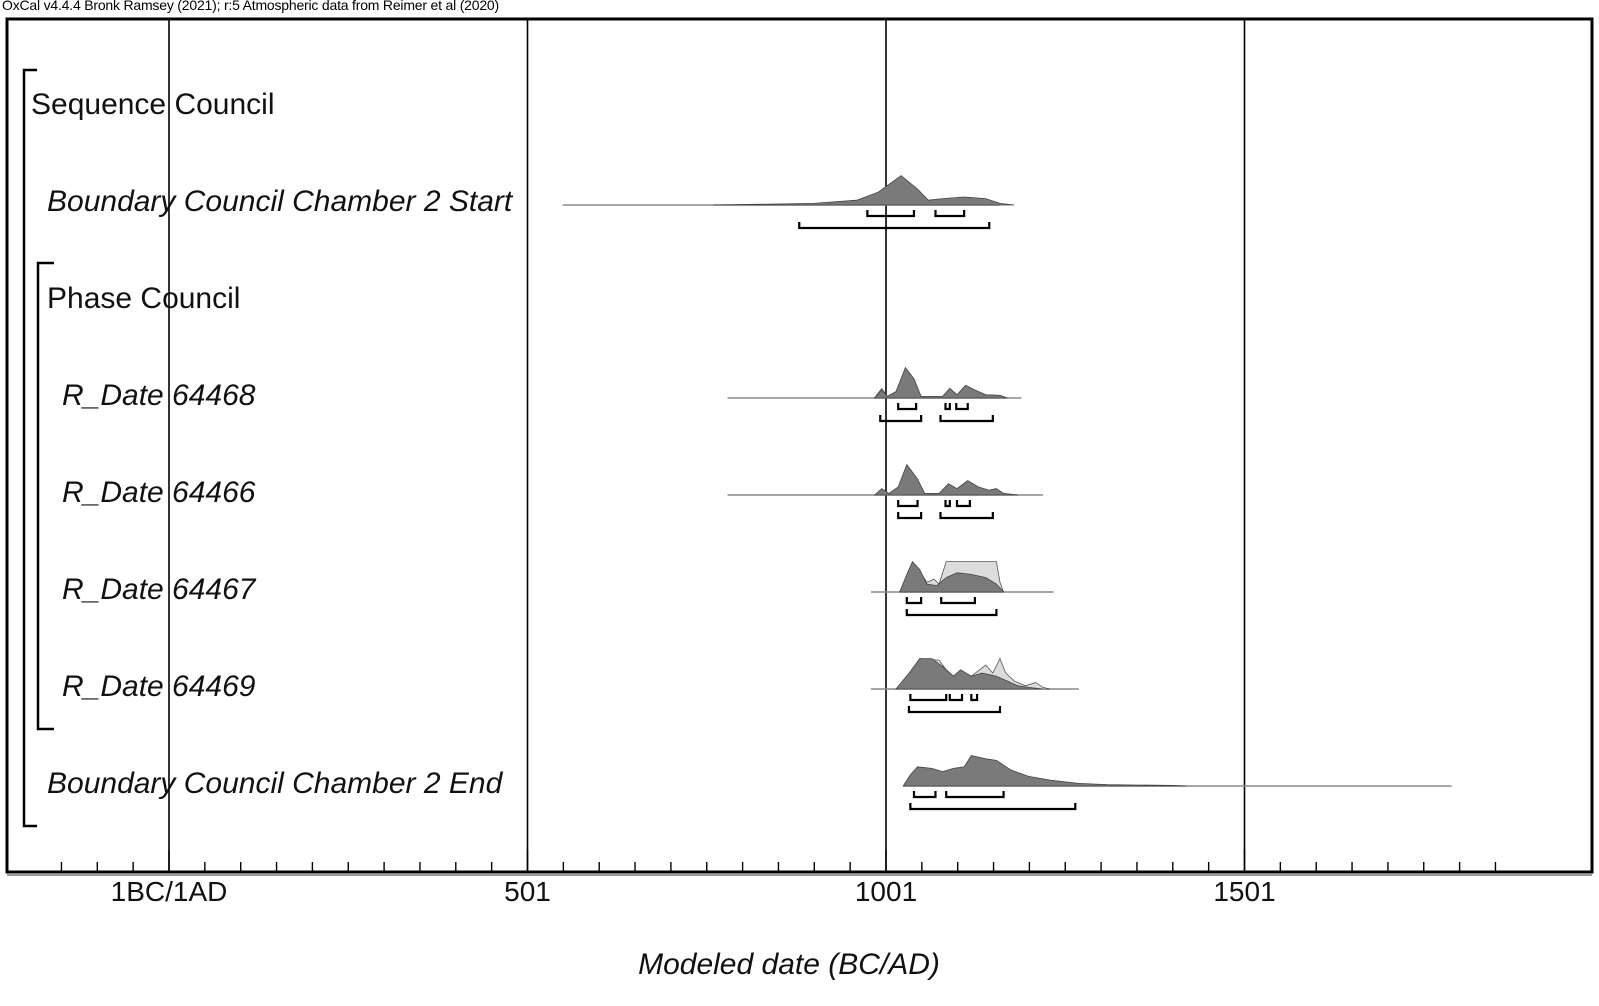 This screenshot has width=1599, height=1006. Describe the element at coordinates (1244, 891) in the screenshot. I see `x-tick-label-3: 1501` at that location.